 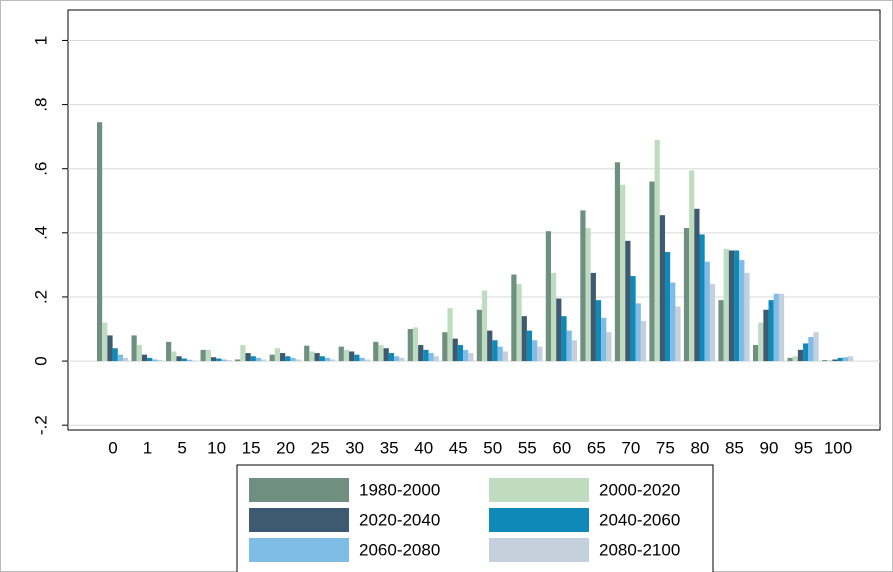 What do you see at coordinates (389, 447) in the screenshot?
I see `x-tick-label: 35` at bounding box center [389, 447].